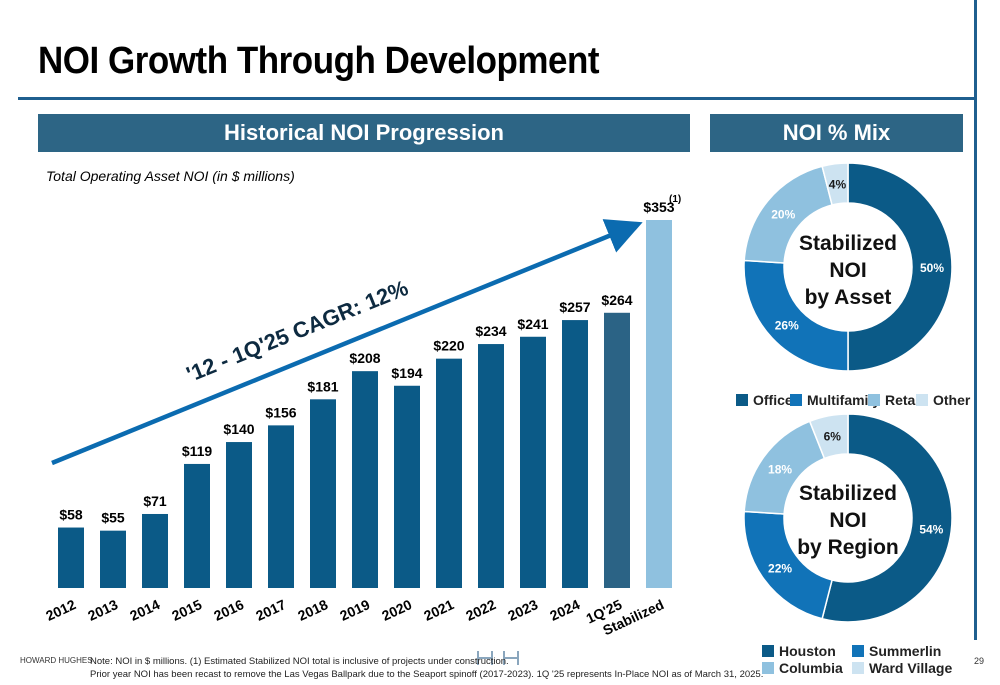  I want to click on legend-item-ward-village: Ward Village, so click(902, 668).